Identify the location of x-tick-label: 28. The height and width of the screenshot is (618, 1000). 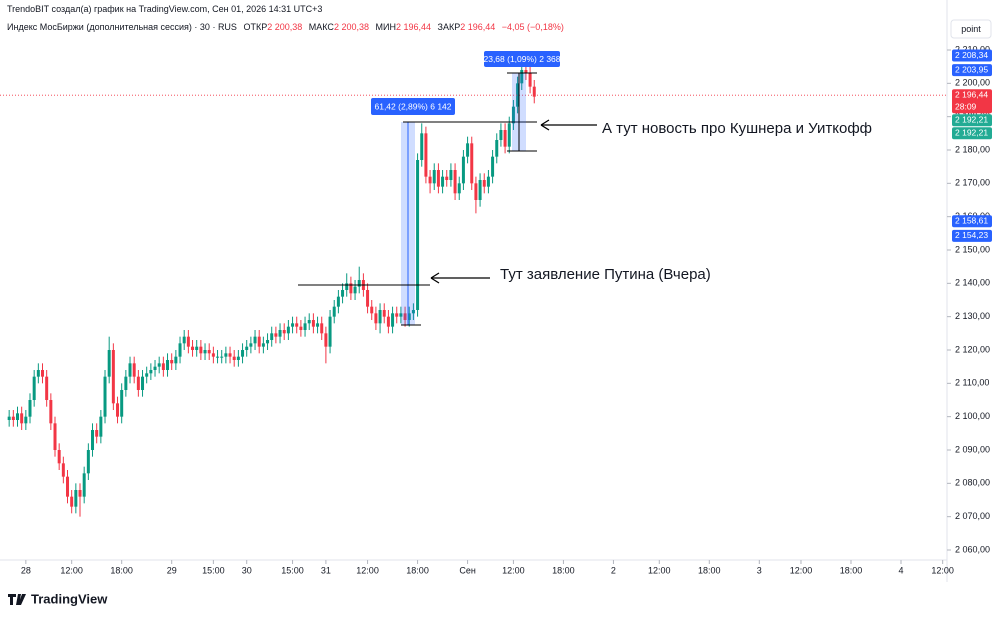
(26, 570).